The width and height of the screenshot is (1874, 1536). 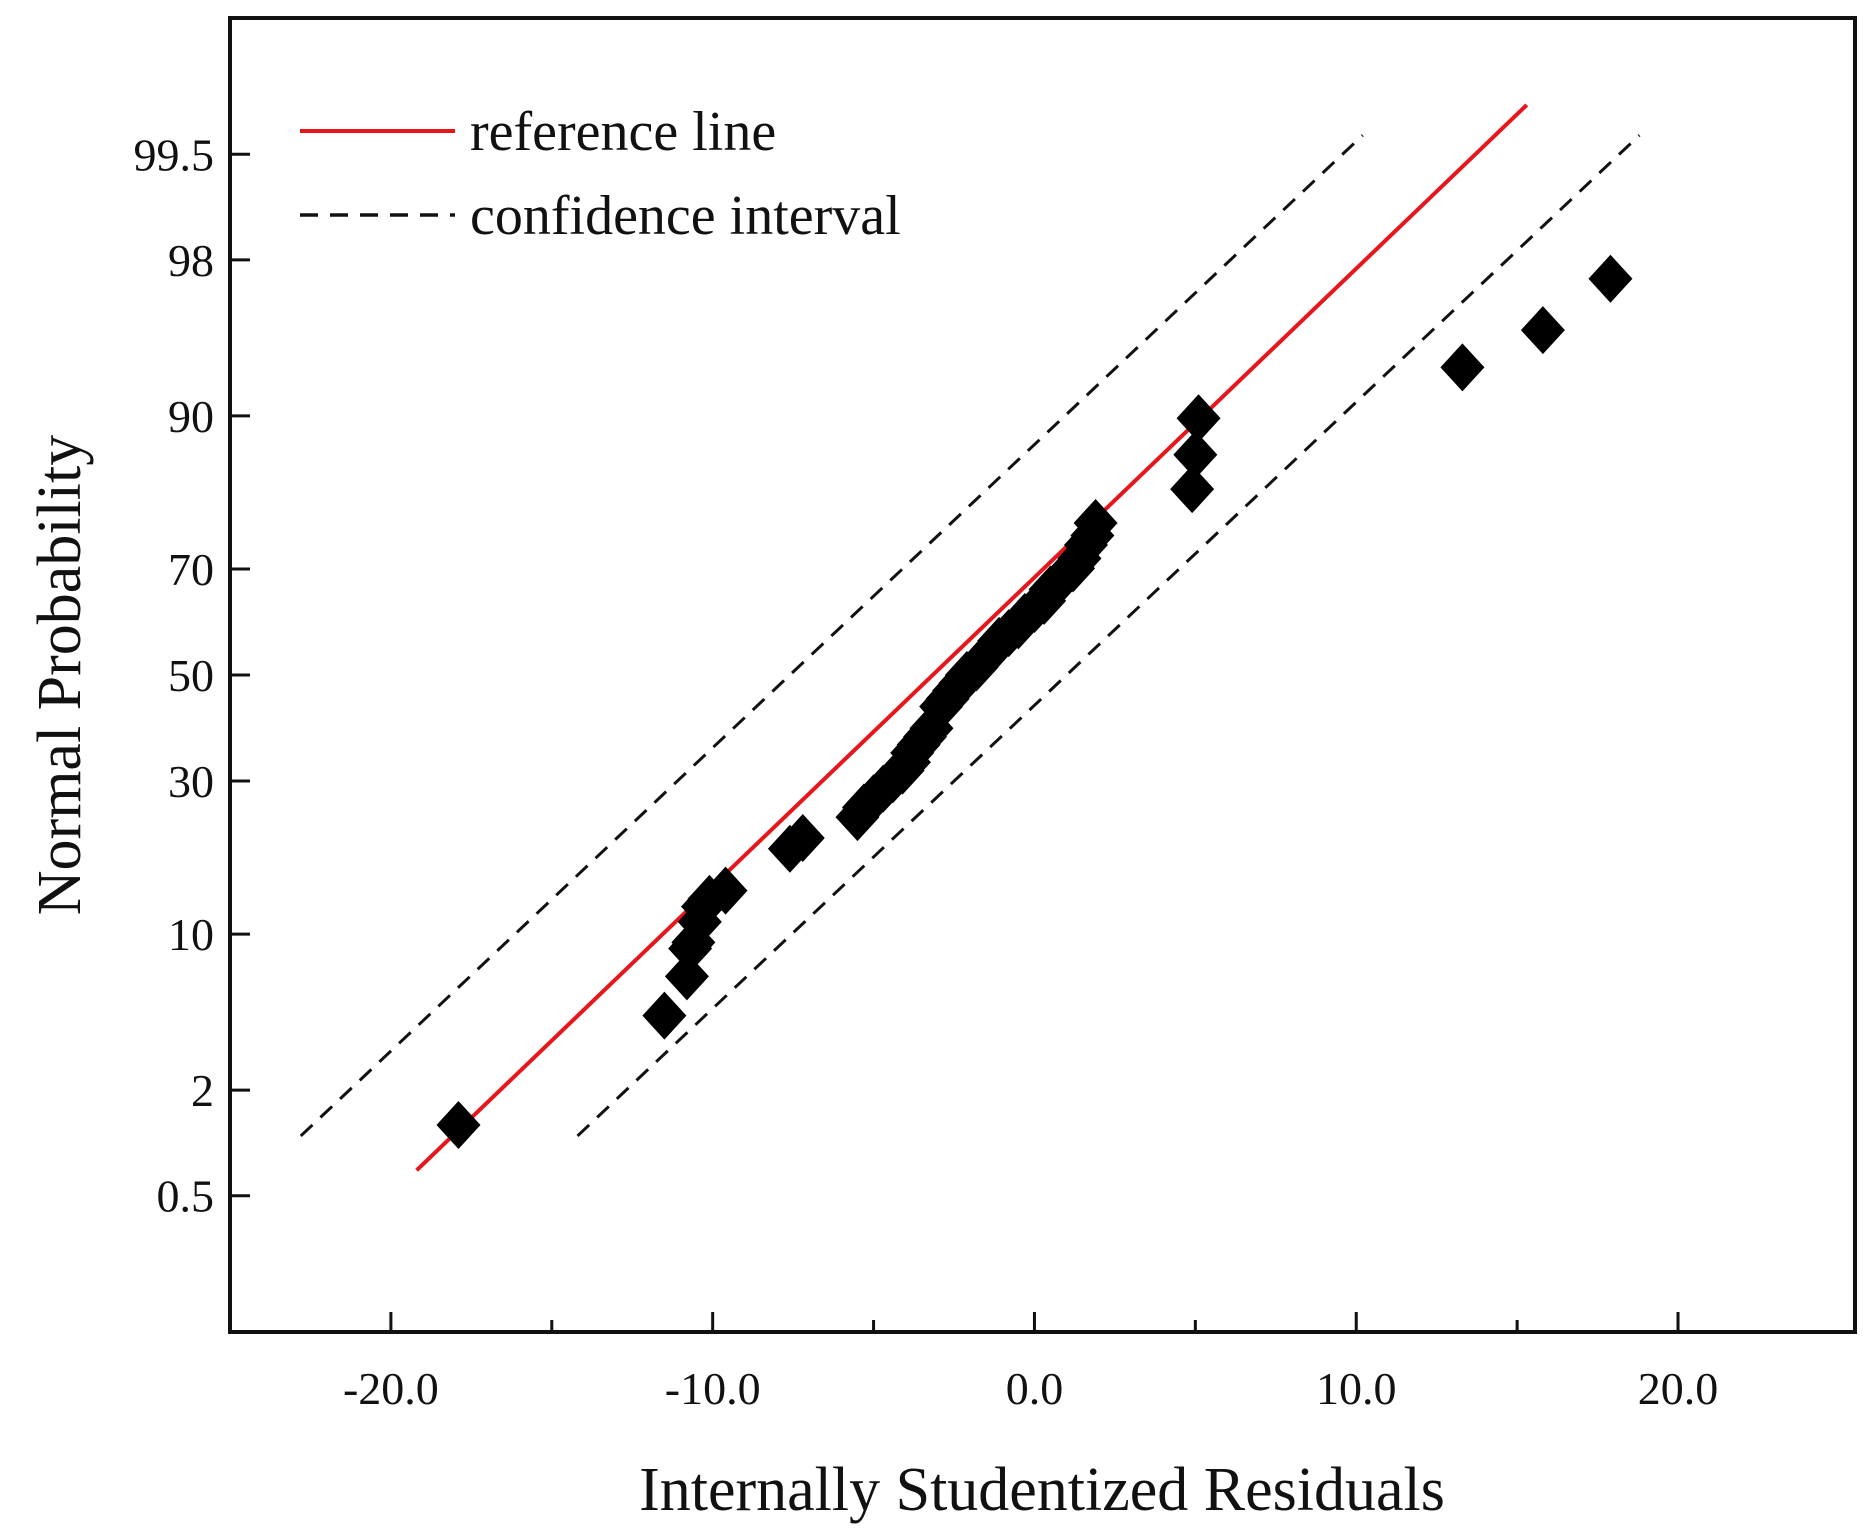 What do you see at coordinates (1042, 1490) in the screenshot?
I see `x-axis-title: Internally Studentized Residuals` at bounding box center [1042, 1490].